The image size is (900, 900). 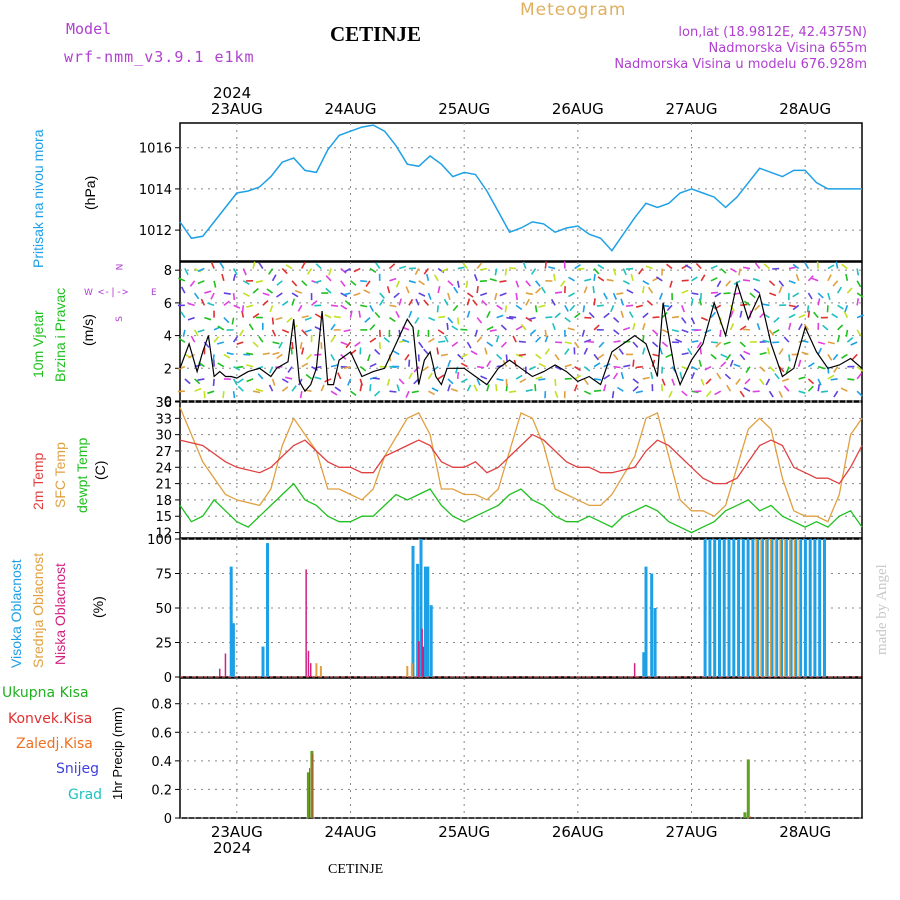 I want to click on compass-west: W, so click(x=88, y=293).